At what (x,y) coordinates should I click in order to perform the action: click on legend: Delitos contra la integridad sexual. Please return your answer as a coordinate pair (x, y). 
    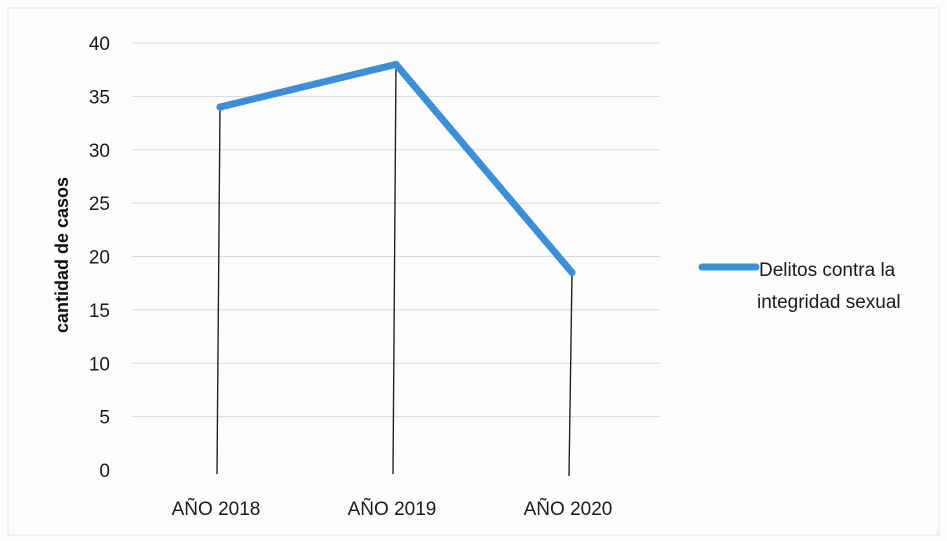
    Looking at the image, I should click on (799, 286).